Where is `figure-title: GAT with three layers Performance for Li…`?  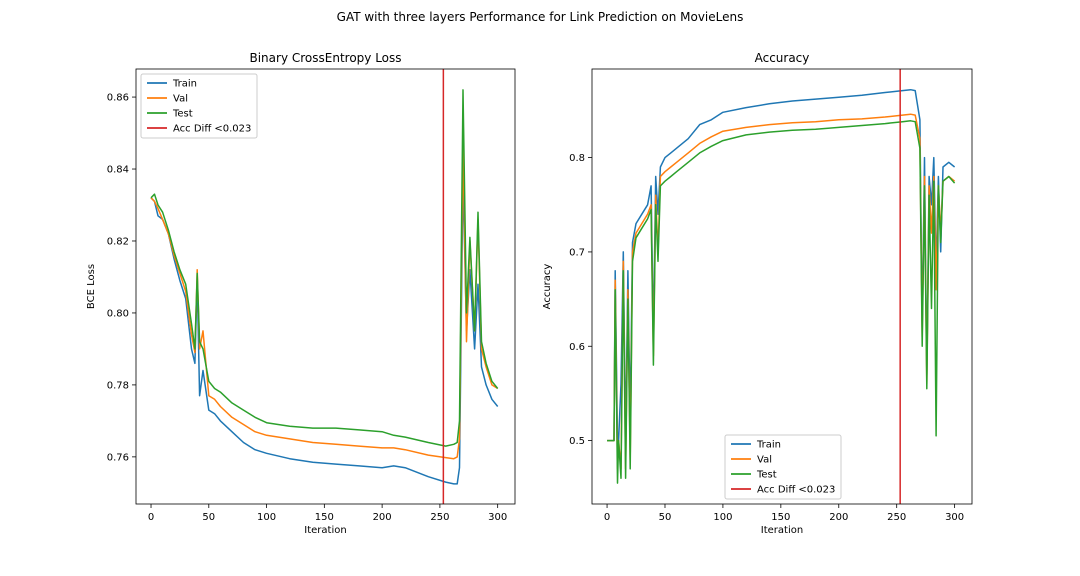
figure-title: GAT with three layers Performance for Li… is located at coordinates (540, 17).